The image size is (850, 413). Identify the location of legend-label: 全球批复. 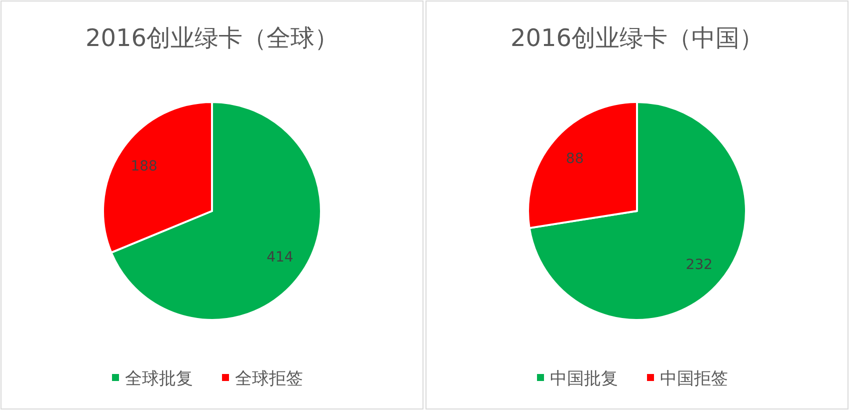
(159, 379).